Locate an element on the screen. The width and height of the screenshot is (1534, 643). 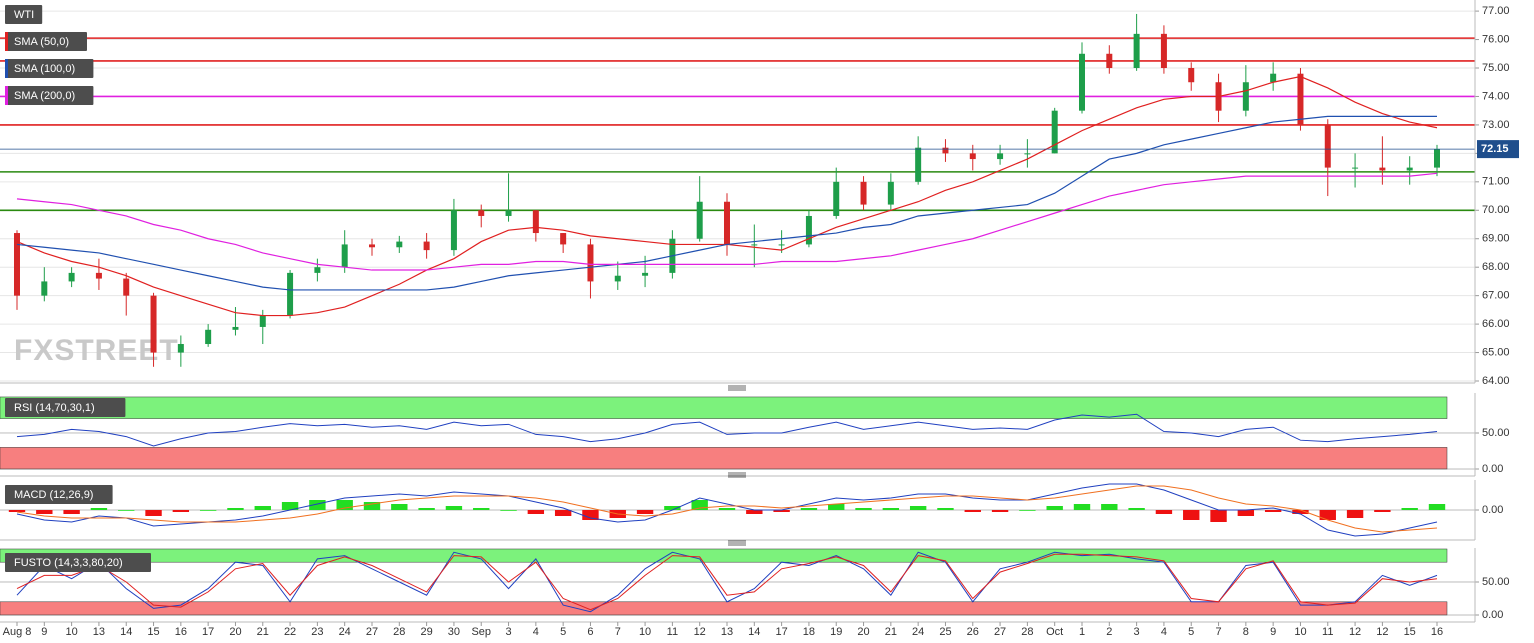
label-text: FUSTO (14,3,3,80,20) is located at coordinates (68, 563).